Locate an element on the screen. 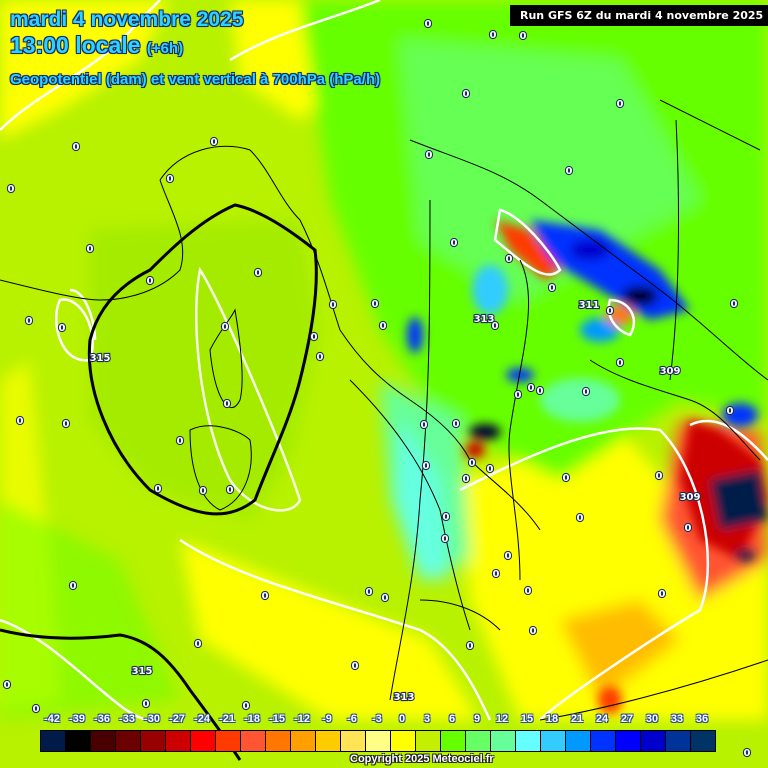  colorbar-label: -3 is located at coordinates (377, 719).